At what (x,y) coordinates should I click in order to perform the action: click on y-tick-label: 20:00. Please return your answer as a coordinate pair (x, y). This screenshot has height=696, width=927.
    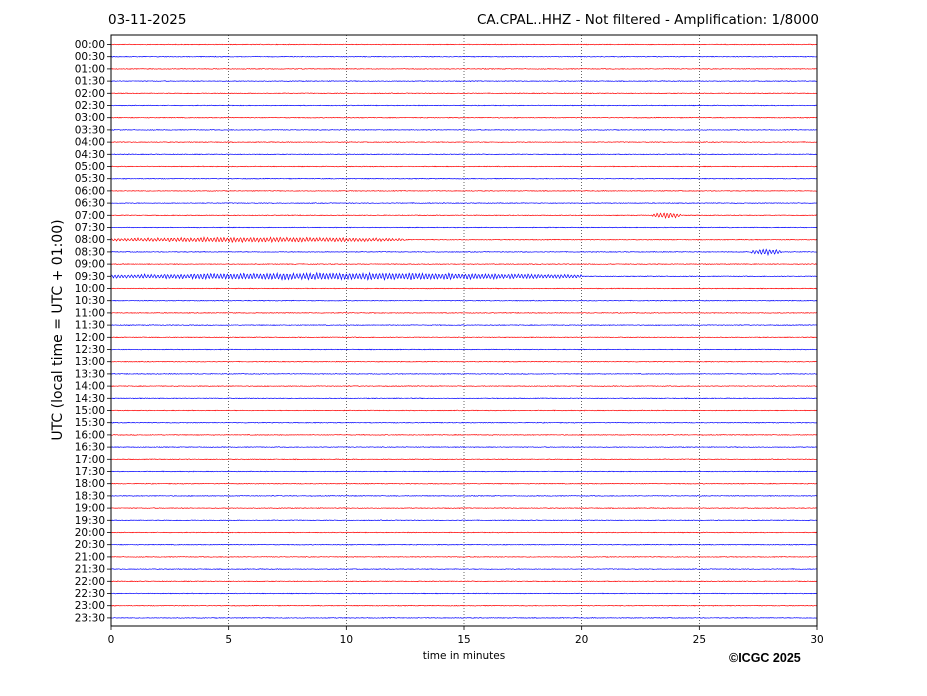
    Looking at the image, I should click on (90, 533).